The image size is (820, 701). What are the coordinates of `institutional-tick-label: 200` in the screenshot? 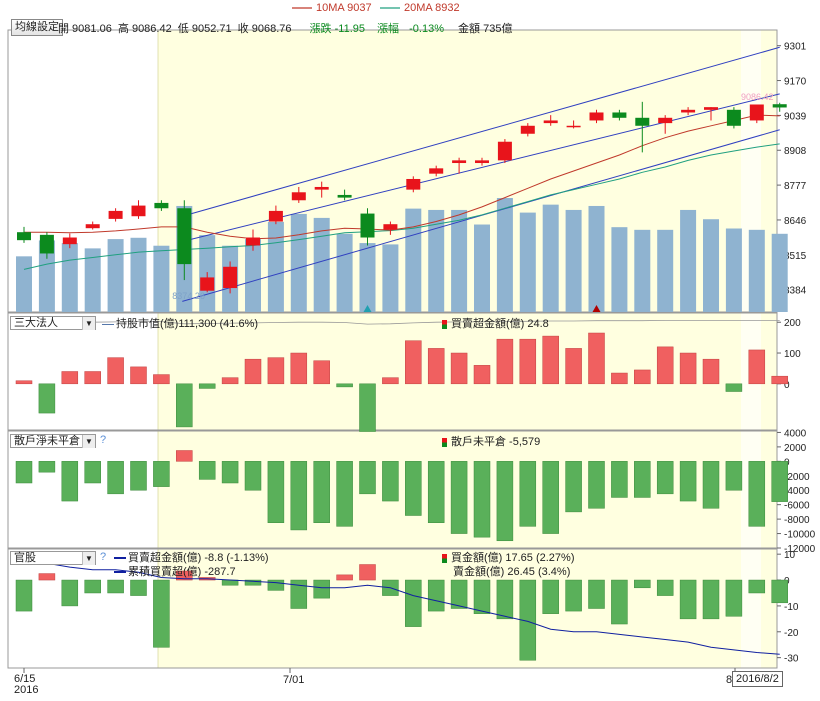 It's located at (792, 323).